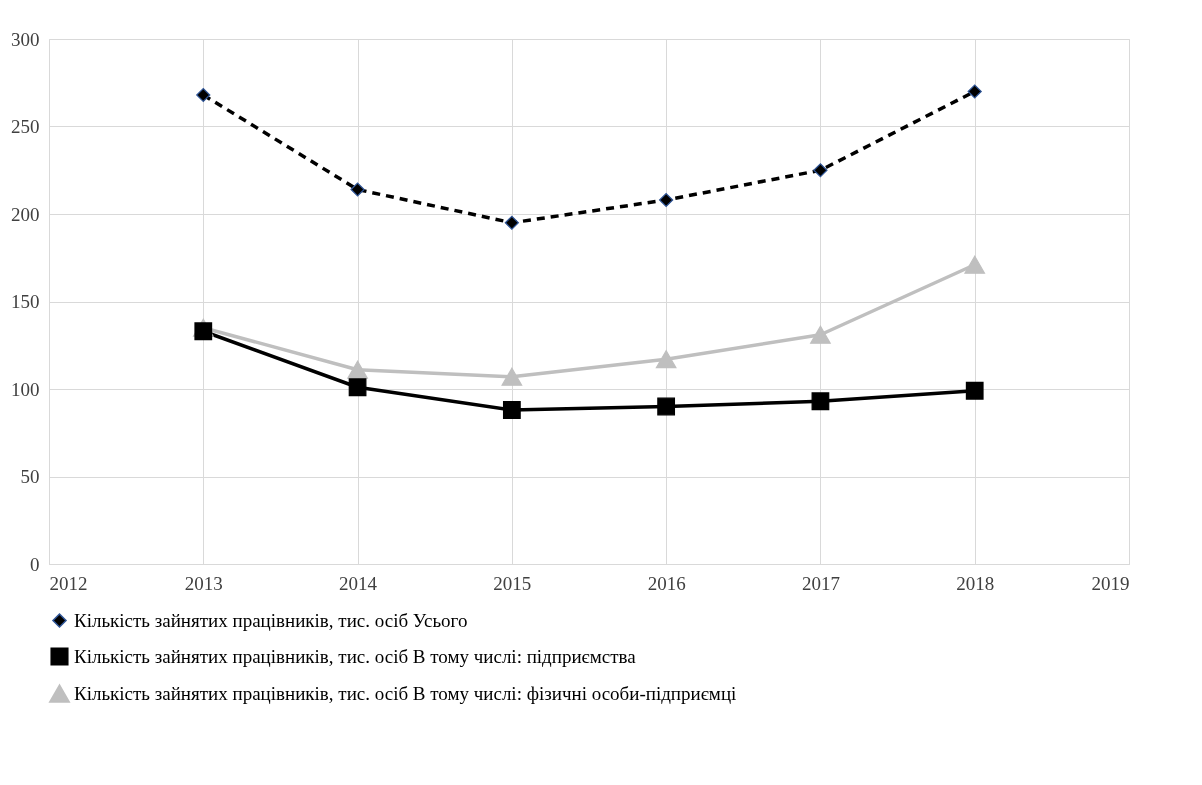 This screenshot has height=785, width=1202. What do you see at coordinates (35, 564) in the screenshot?
I see `y-tick-label: 0` at bounding box center [35, 564].